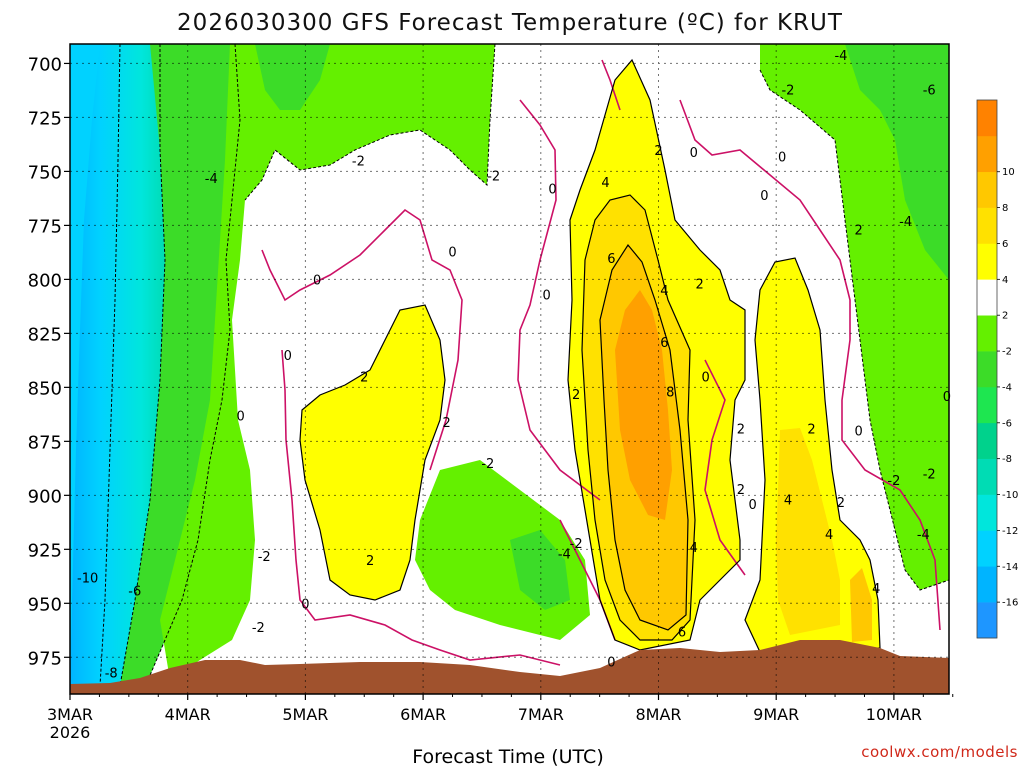  I want to click on colorbar: -16 -14 -12 -10 -8 -6 -4 -2 2 4 6 8 10, so click(997, 369).